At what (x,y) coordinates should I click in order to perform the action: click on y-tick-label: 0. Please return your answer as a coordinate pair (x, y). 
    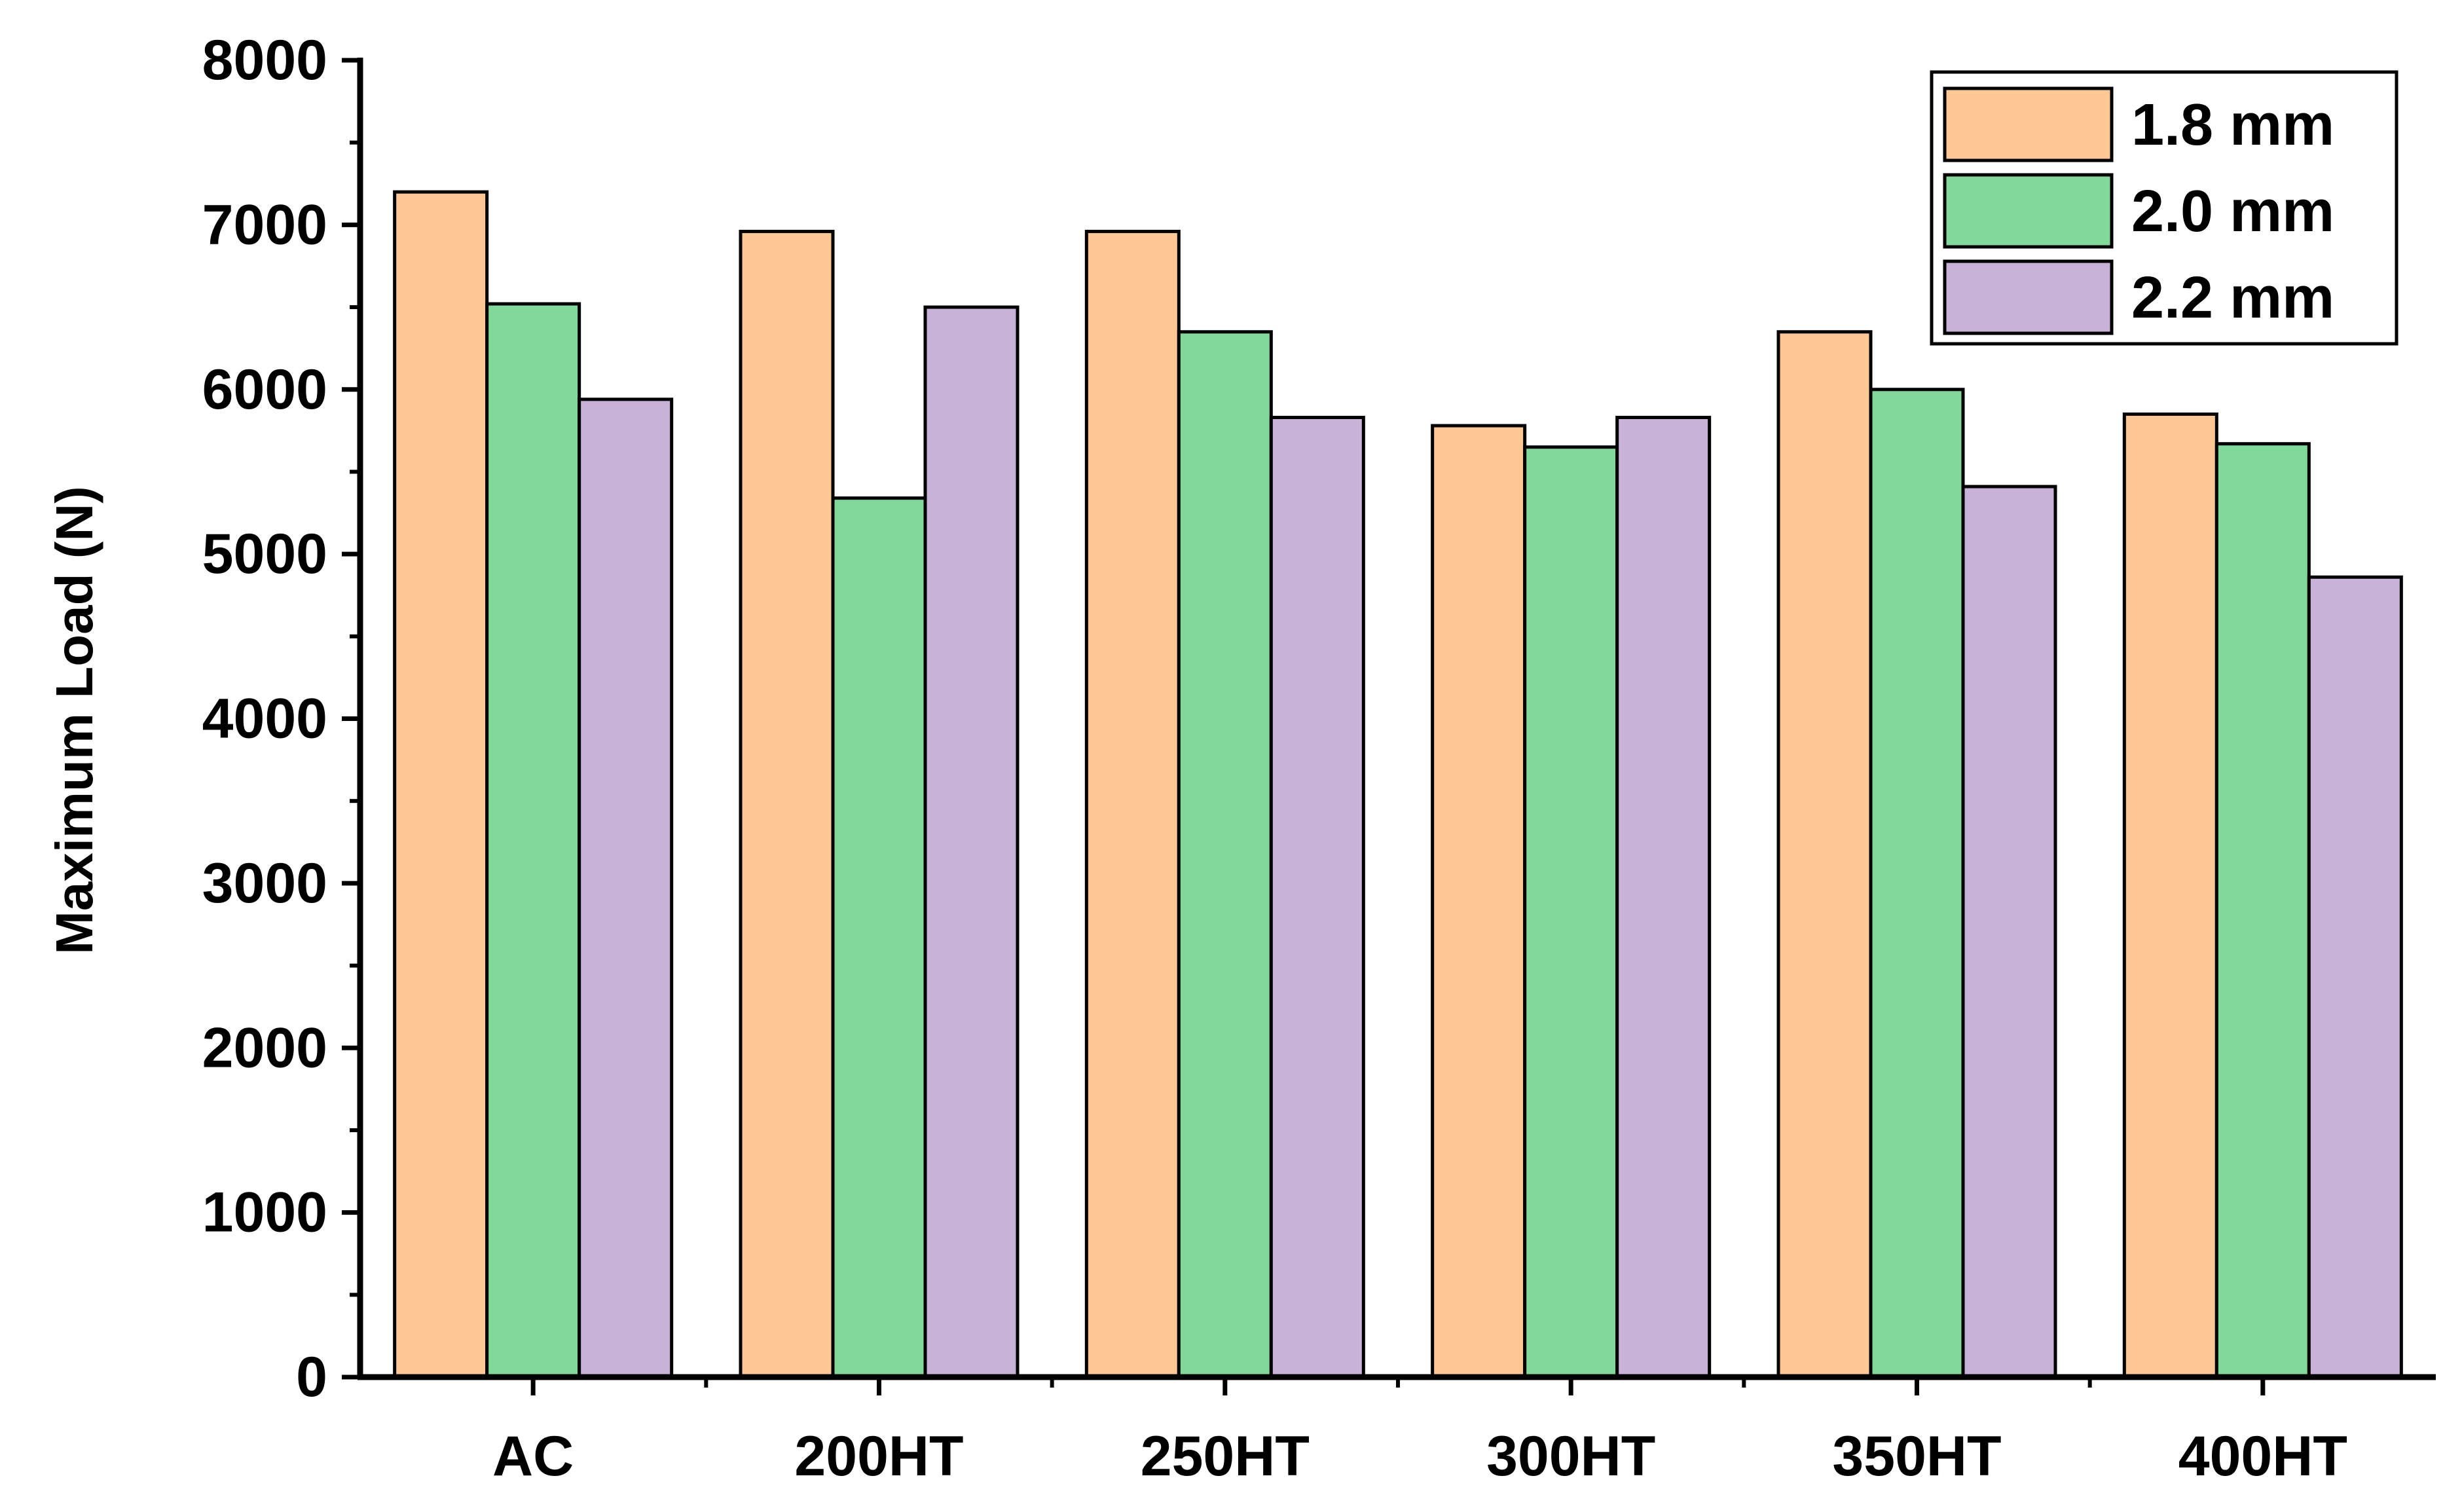
    Looking at the image, I should click on (312, 1377).